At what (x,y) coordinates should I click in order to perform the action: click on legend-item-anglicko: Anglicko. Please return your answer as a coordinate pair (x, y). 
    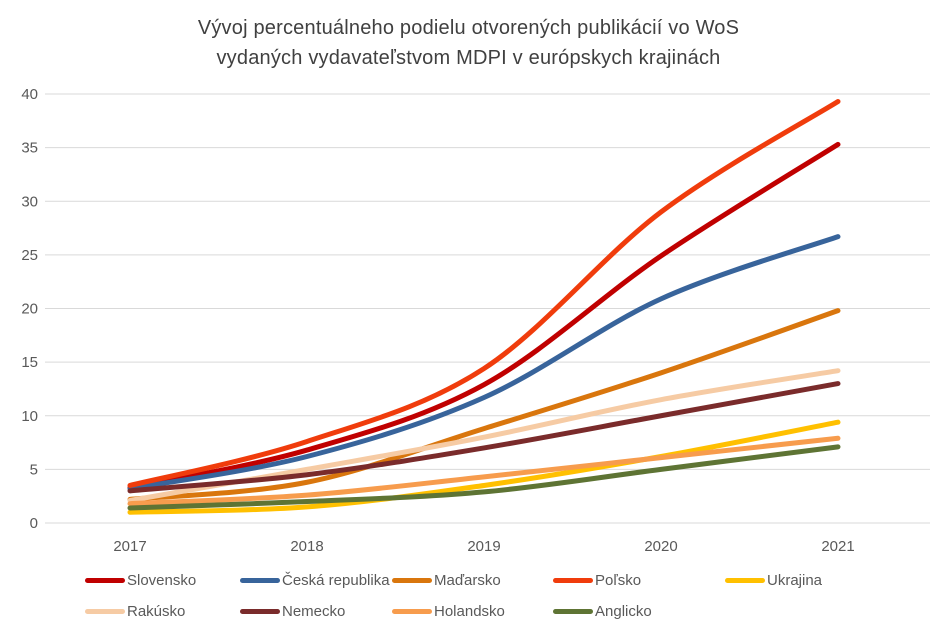
    Looking at the image, I should click on (639, 611).